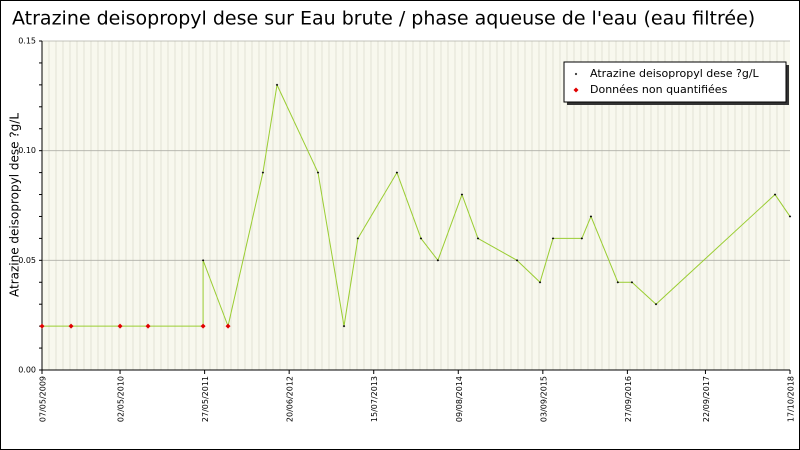  Describe the element at coordinates (659, 89) in the screenshot. I see `legend-label: Données non quantifiées` at that location.